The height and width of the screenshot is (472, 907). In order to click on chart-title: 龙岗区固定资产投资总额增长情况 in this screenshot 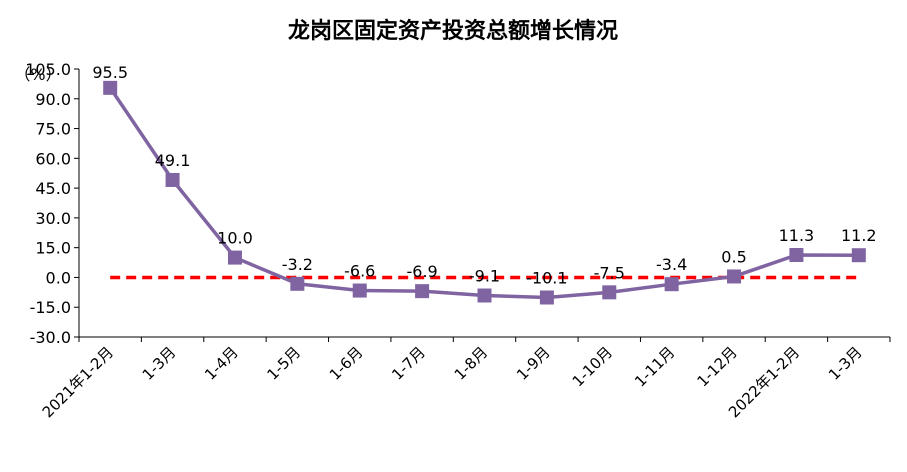, I will do `click(453, 31)`.